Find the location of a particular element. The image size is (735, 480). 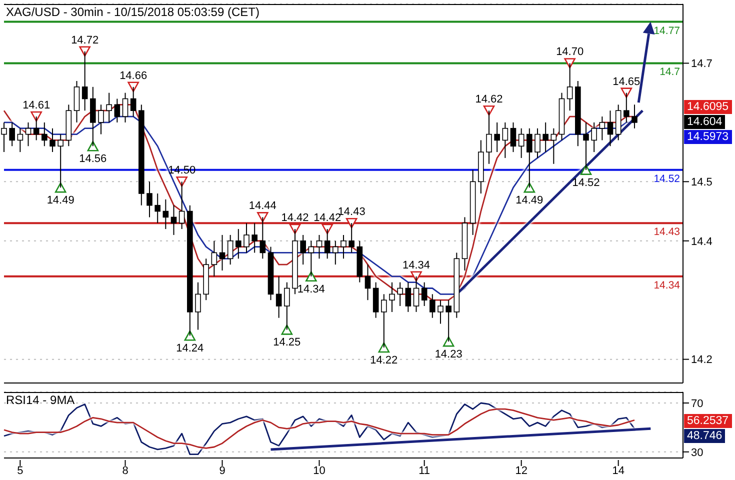

data-label: 14.44 is located at coordinates (262, 206).